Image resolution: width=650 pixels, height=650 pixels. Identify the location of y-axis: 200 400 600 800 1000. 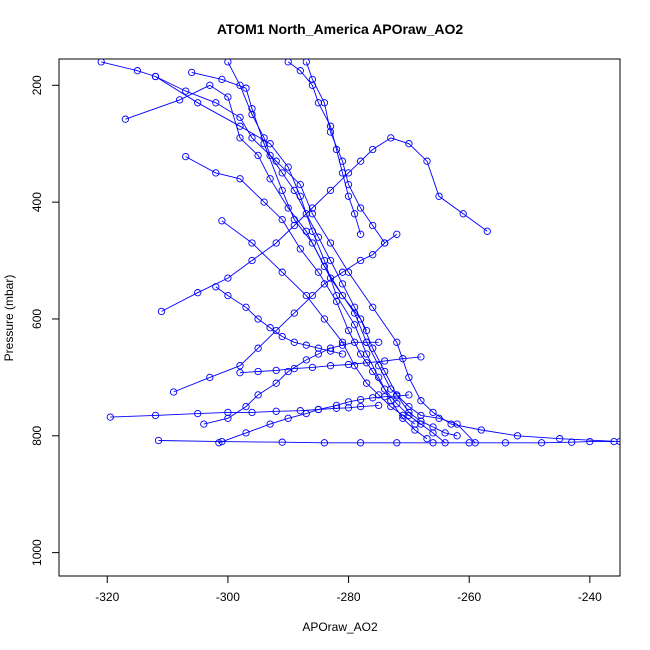
(45, 320).